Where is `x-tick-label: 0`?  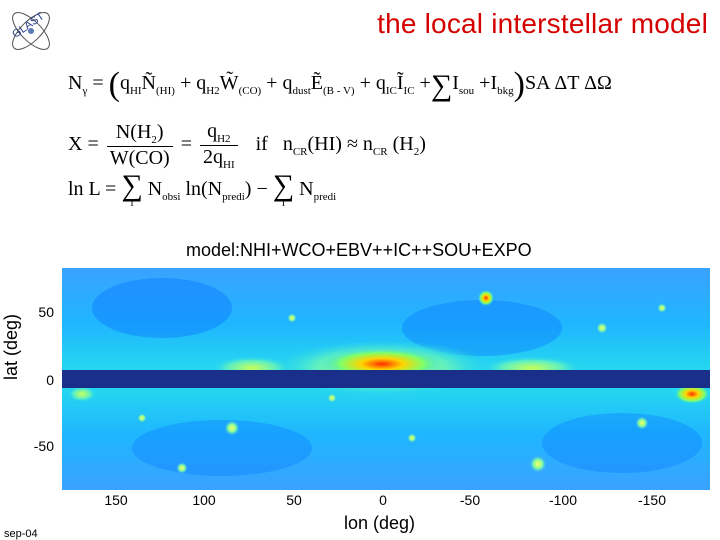
x-tick-label: 0 is located at coordinates (383, 500).